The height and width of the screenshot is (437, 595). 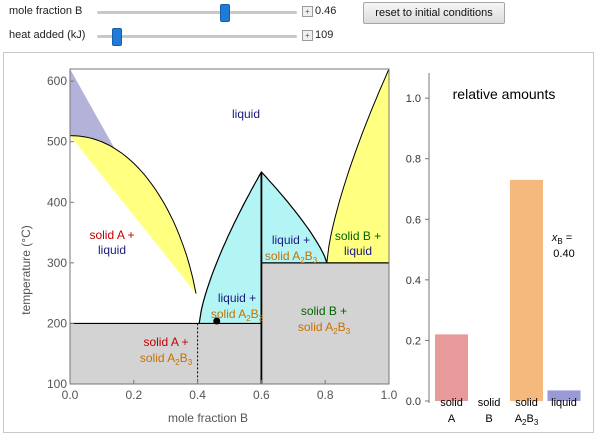 What do you see at coordinates (117, 37) in the screenshot?
I see `heat-added-slider-thumb` at bounding box center [117, 37].